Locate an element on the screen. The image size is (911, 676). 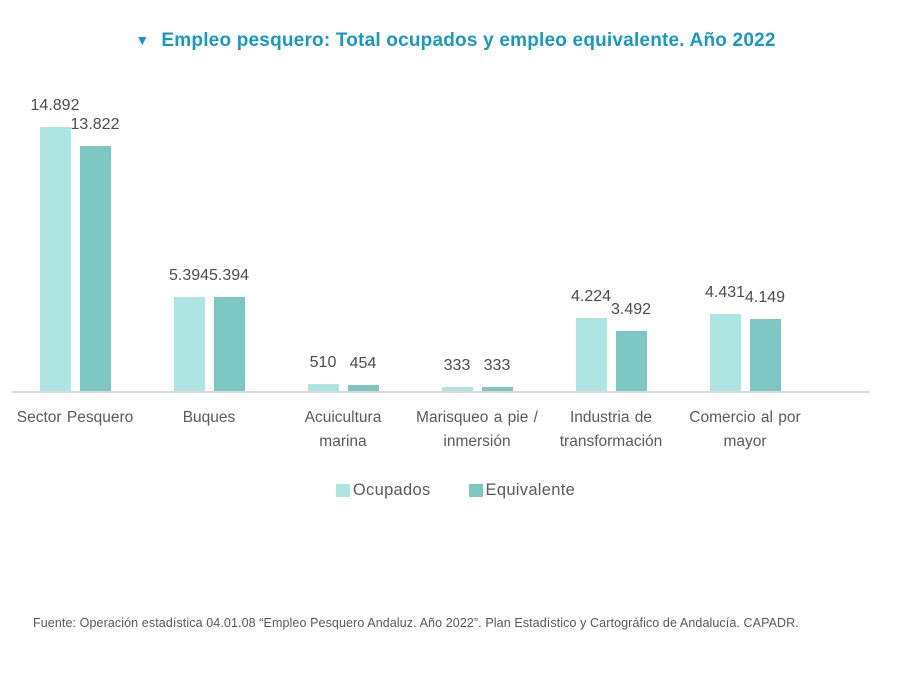
bar-column-equivalente-sector-pesquero: 13.822 is located at coordinates (95, 255).